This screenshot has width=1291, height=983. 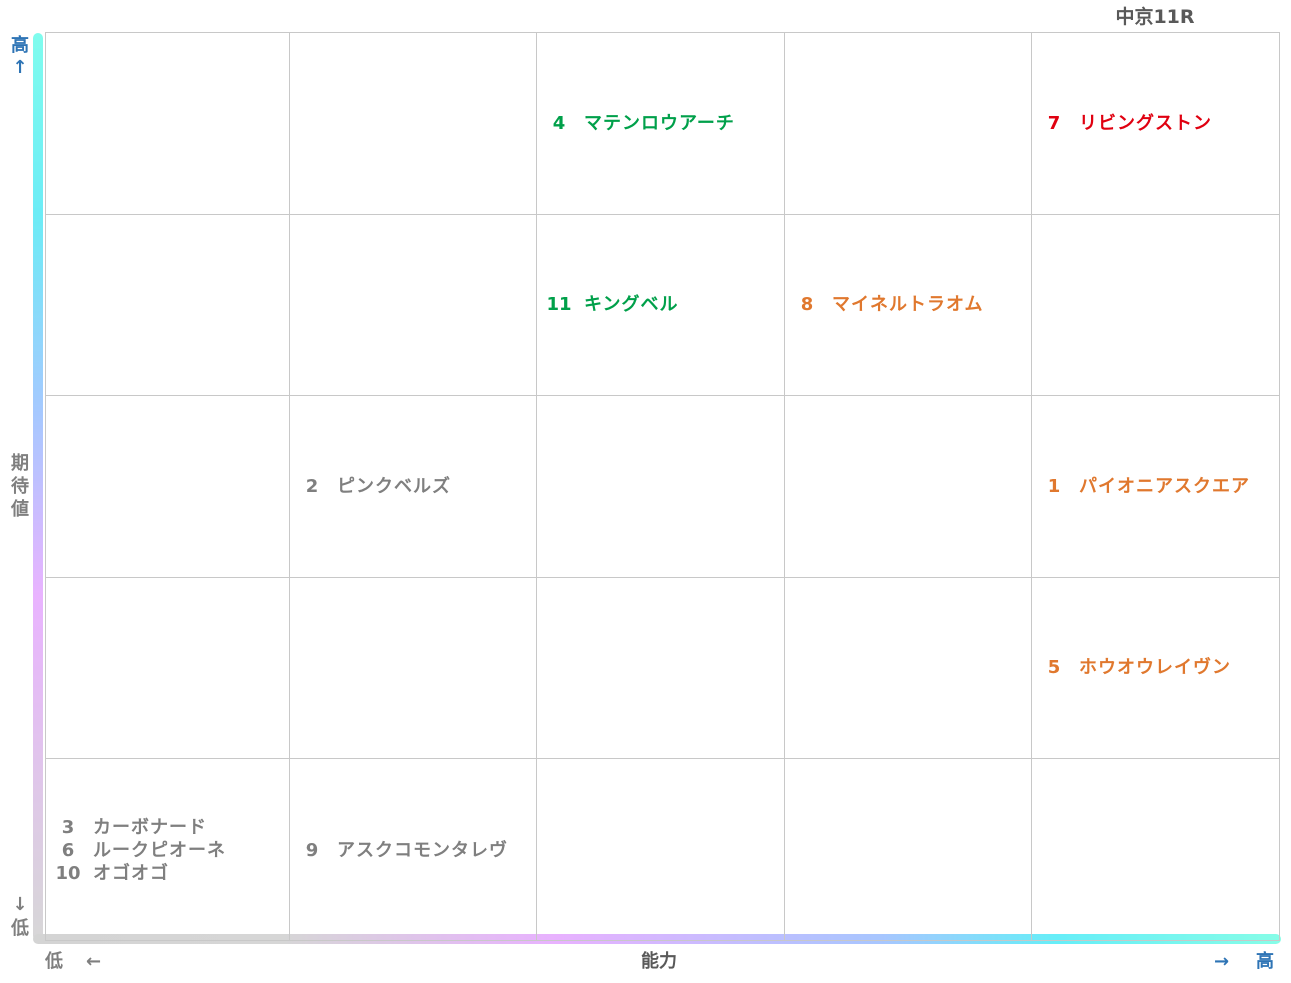 I want to click on horse-entry: 10 オゴオゴ, so click(x=139, y=873).